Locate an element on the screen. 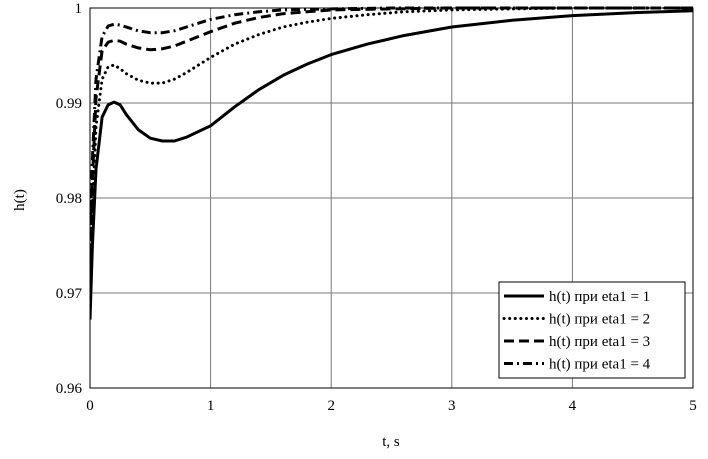  legend-label-3: h(t) при eta1 = 3 is located at coordinates (599, 342).